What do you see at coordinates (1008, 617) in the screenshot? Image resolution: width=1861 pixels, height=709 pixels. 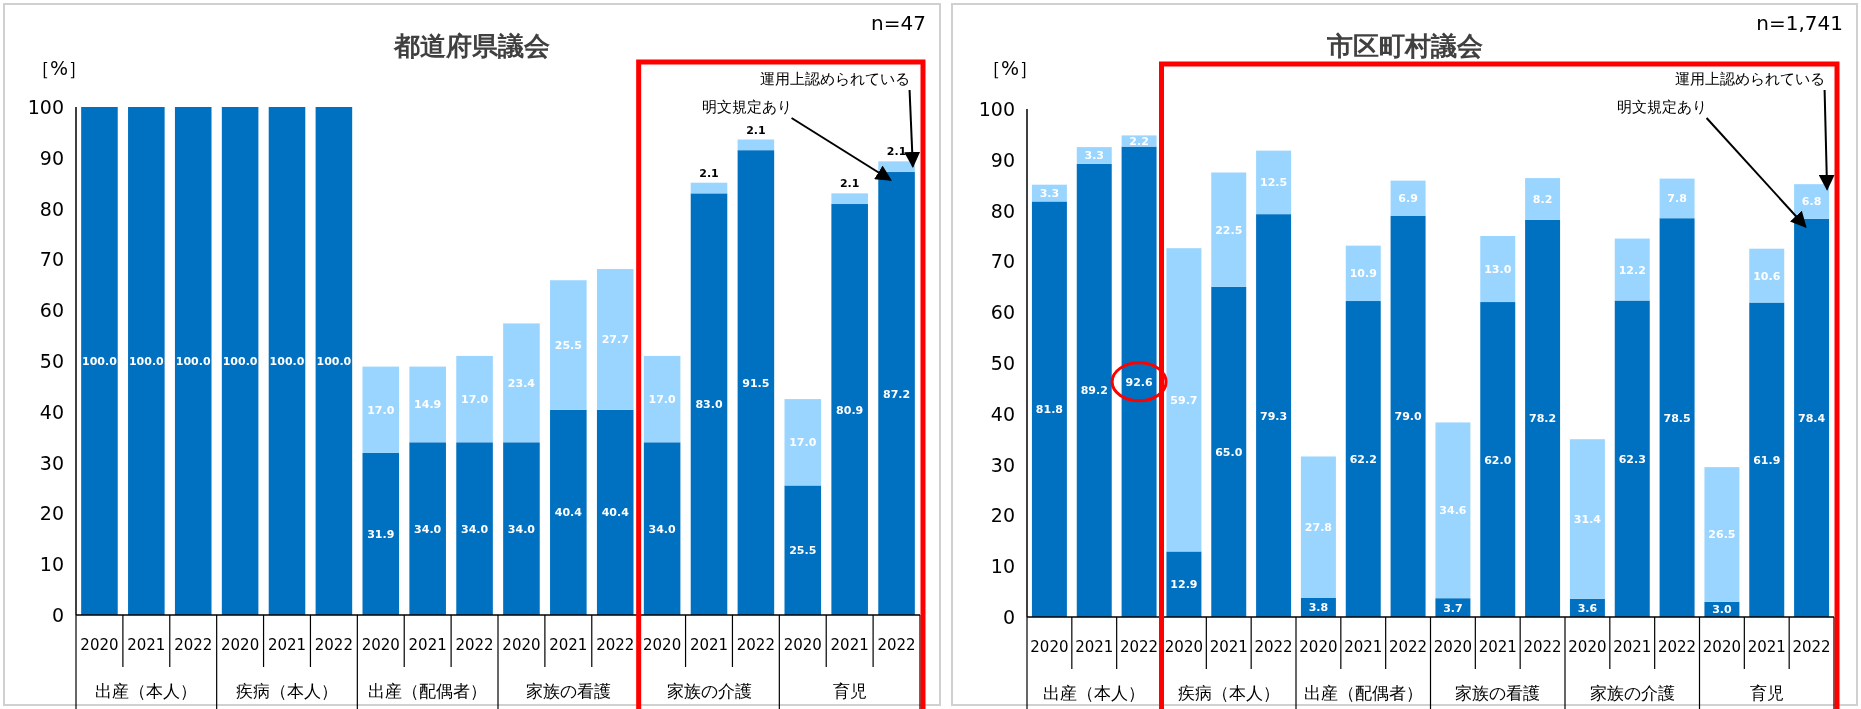 I see `y-tick-label: 0` at bounding box center [1008, 617].